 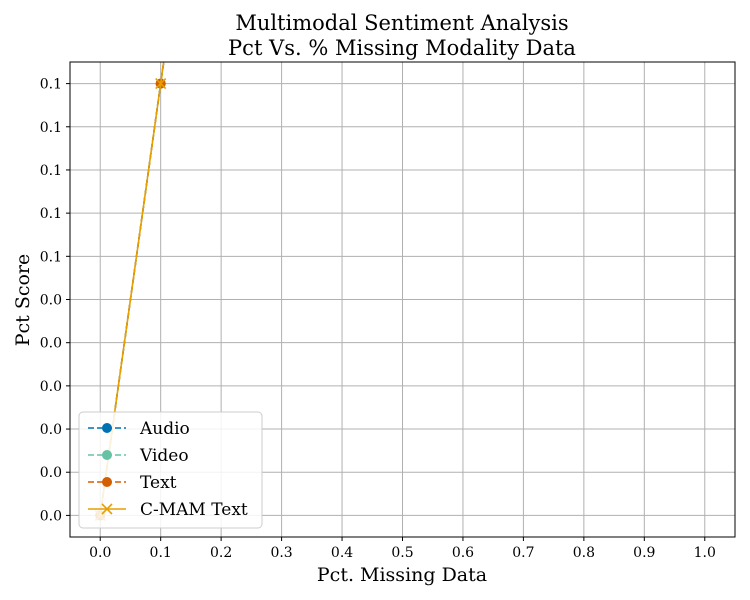 I want to click on chart-title-line1: Multimodal Sentiment Analysis, so click(x=401, y=23).